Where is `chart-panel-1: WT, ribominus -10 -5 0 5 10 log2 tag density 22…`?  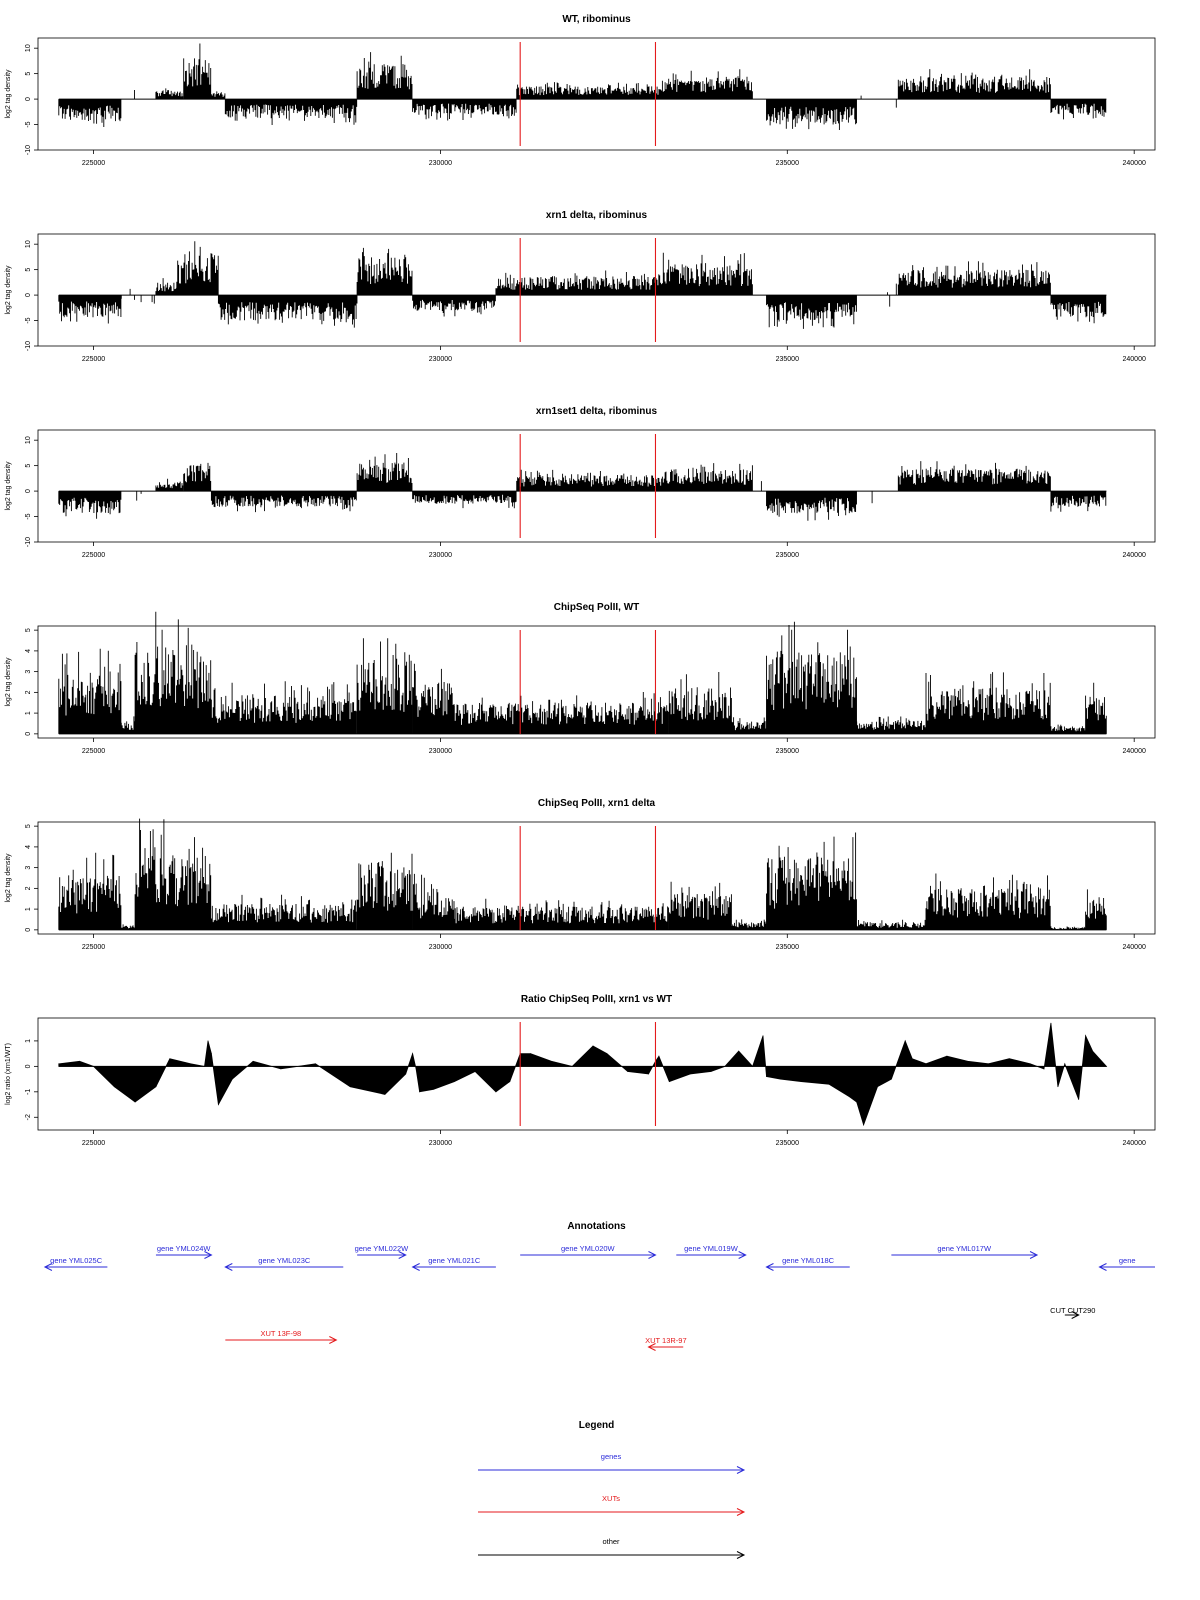
chart-panel-1: WT, ribominus -10 -5 0 5 10 log2 tag density 22… is located at coordinates (580, 90).